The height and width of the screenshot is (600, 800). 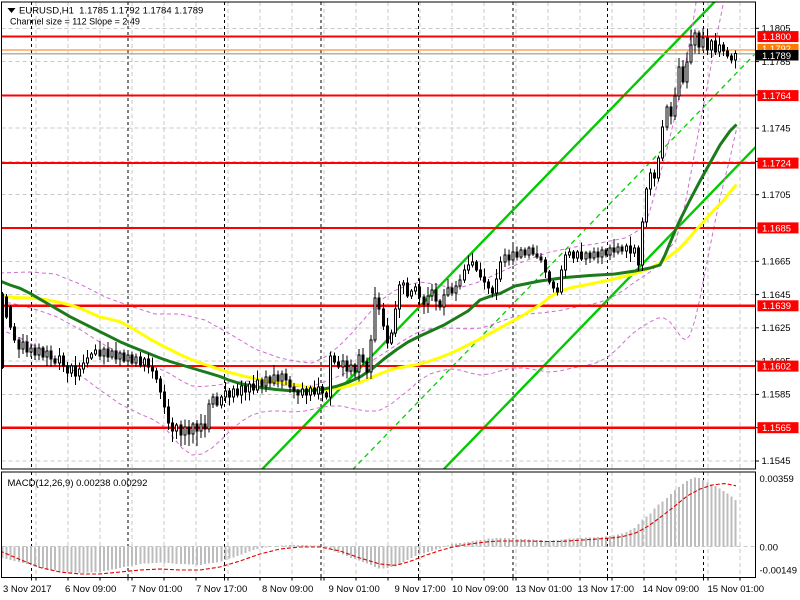 What do you see at coordinates (354, 589) in the screenshot?
I see `svg-text: 9 Nov 01:00` at bounding box center [354, 589].